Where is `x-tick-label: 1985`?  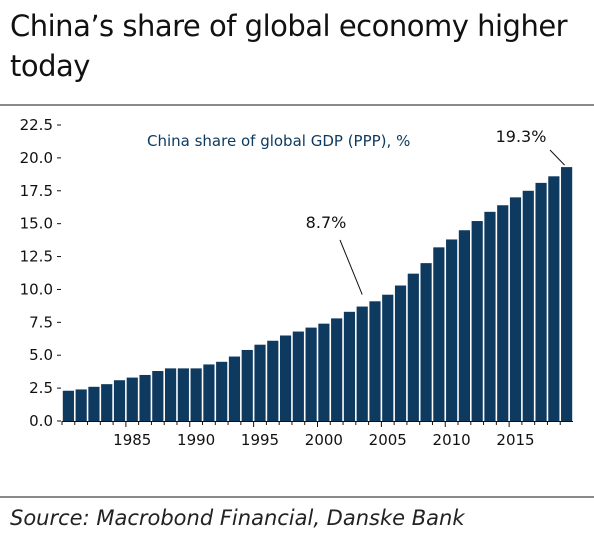 x-tick-label: 1985 is located at coordinates (132, 440).